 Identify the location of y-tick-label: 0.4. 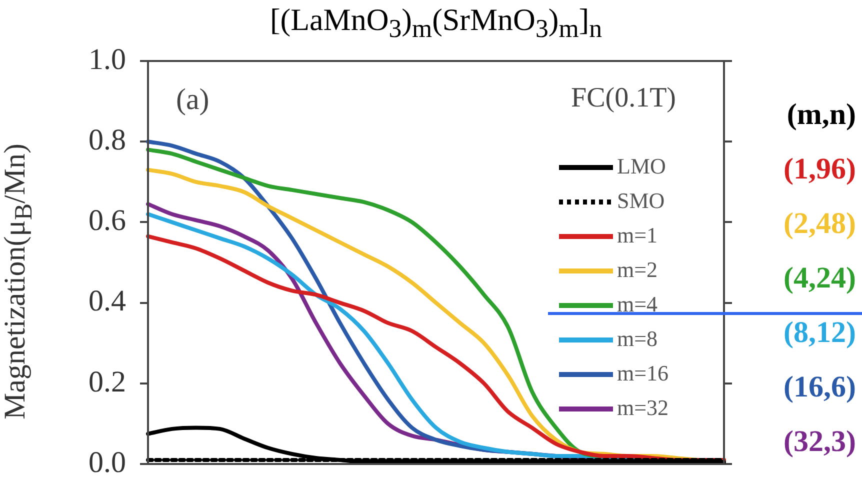
(107, 301).